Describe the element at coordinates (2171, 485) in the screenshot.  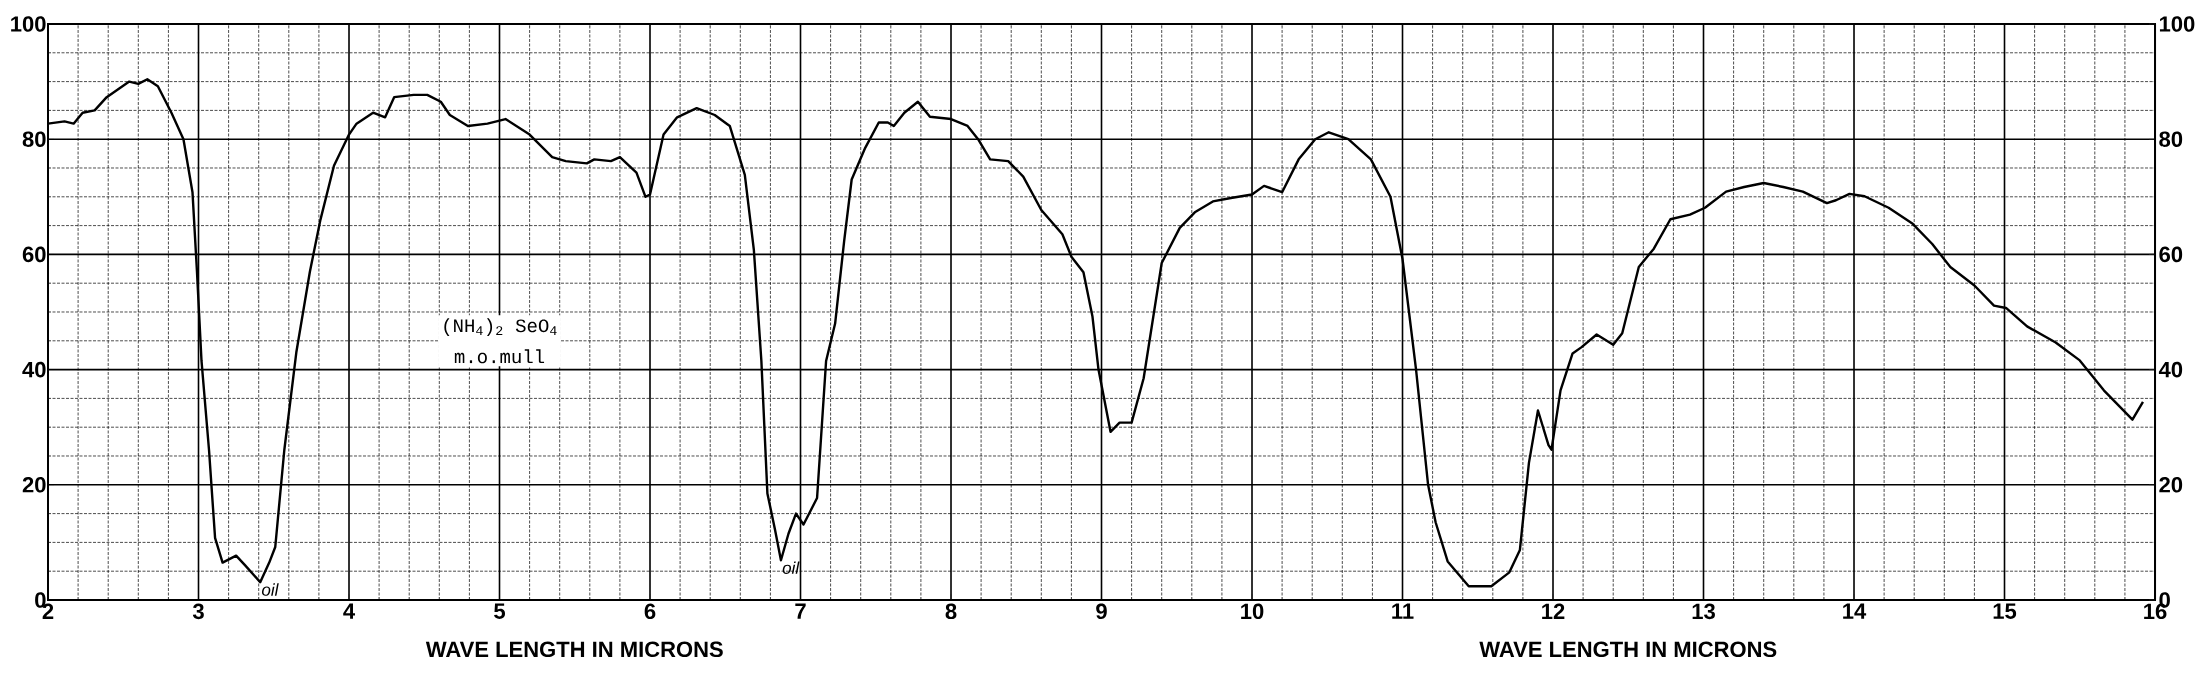
I see `y2-tick-label: 20` at that location.